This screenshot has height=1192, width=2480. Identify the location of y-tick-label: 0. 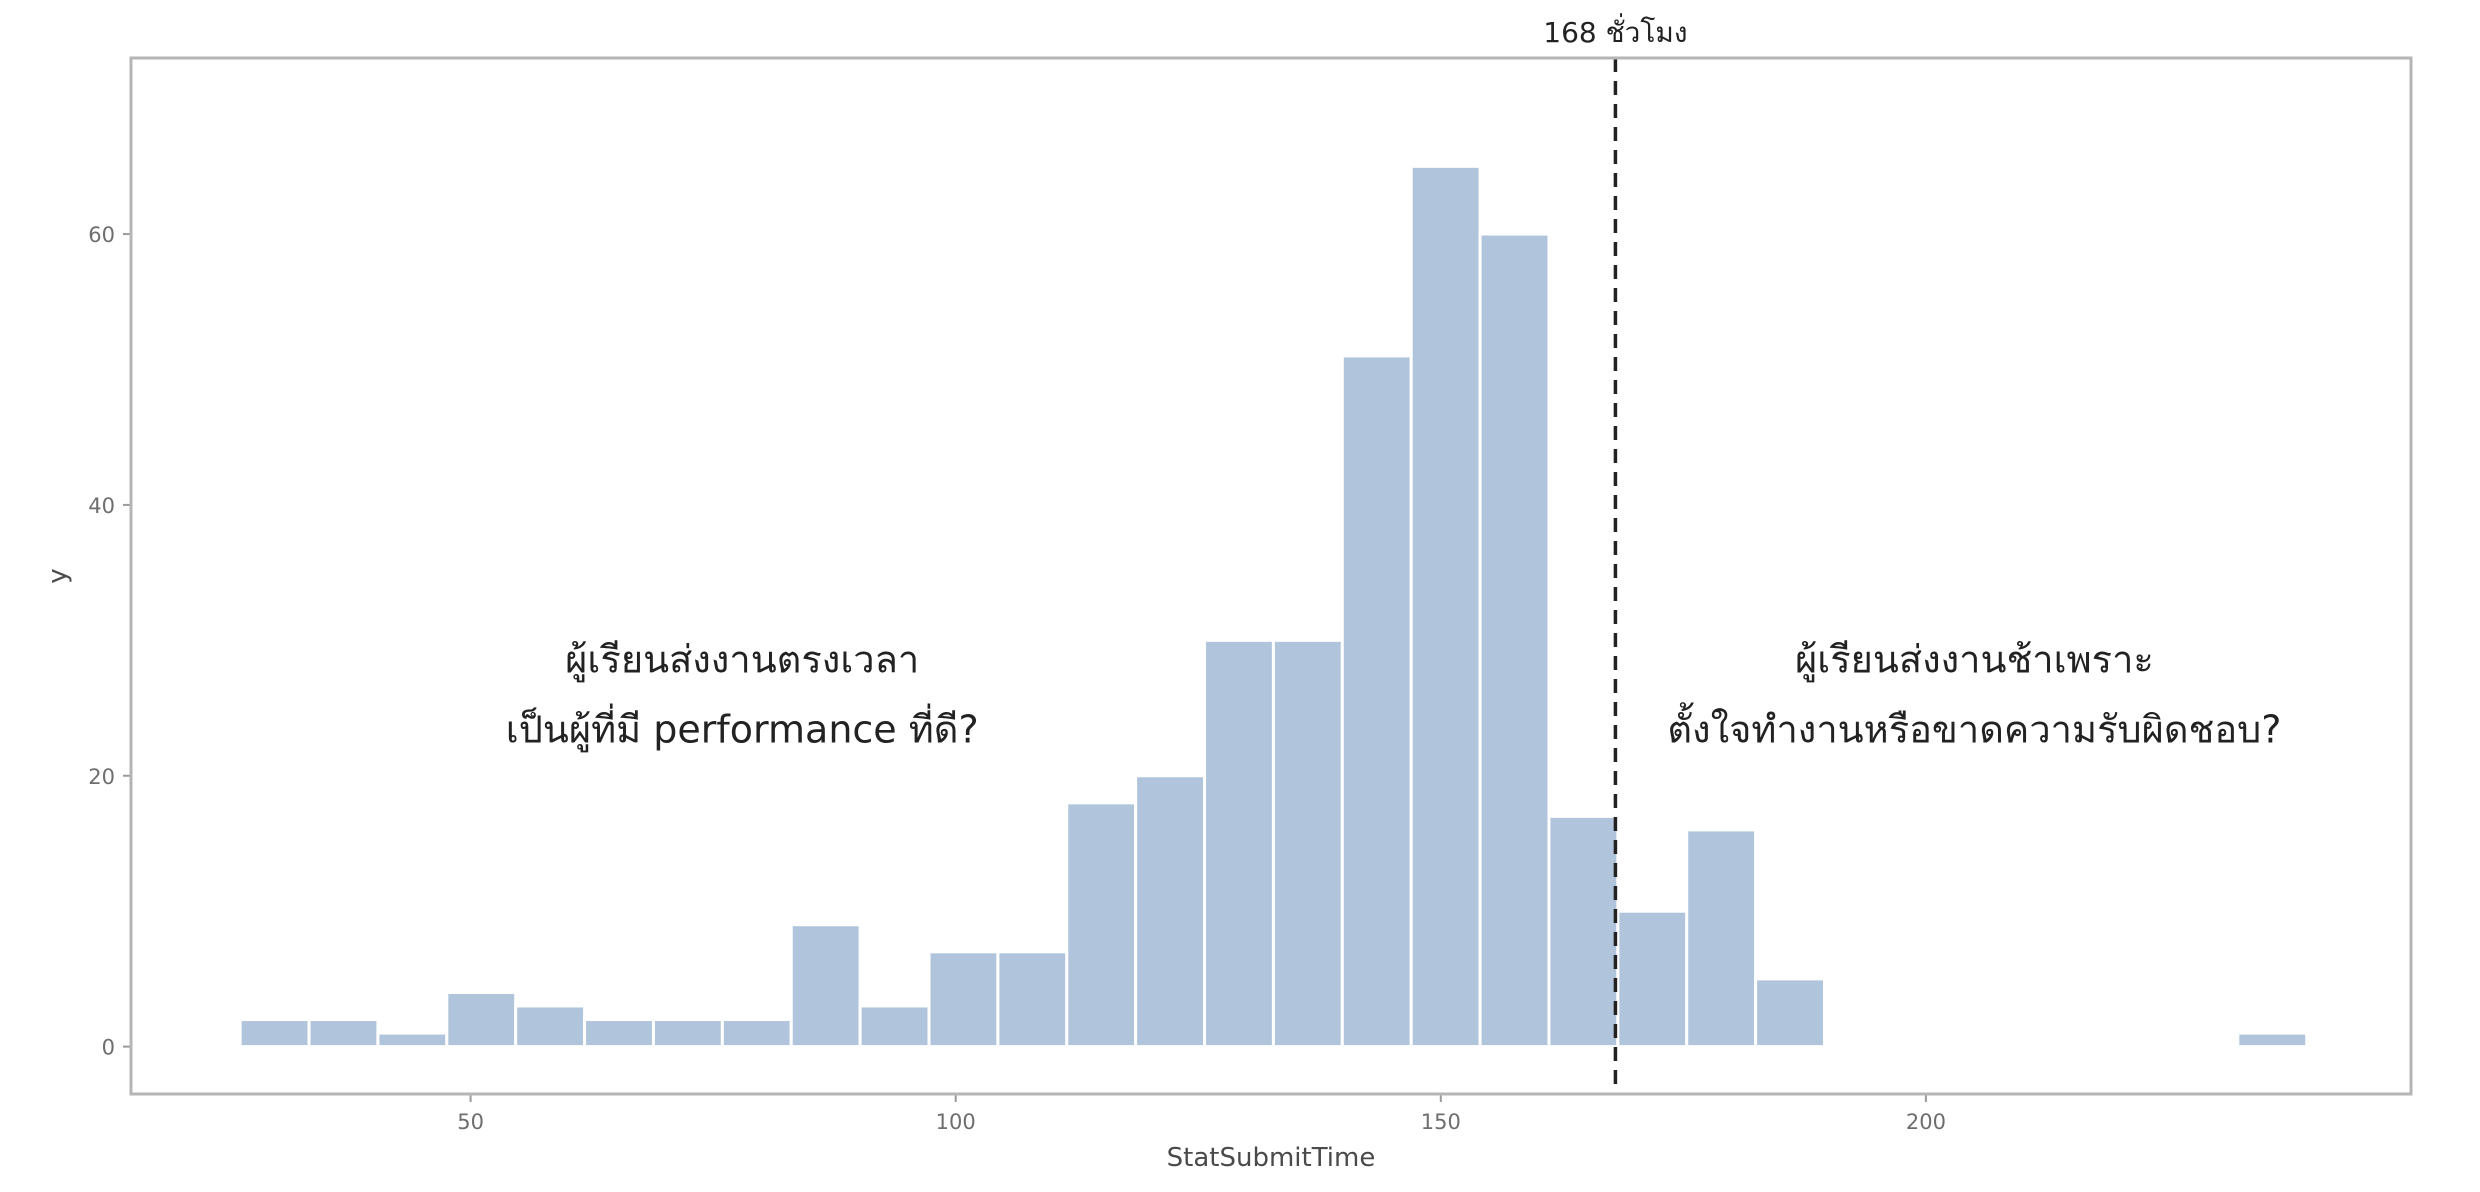
(108, 1048).